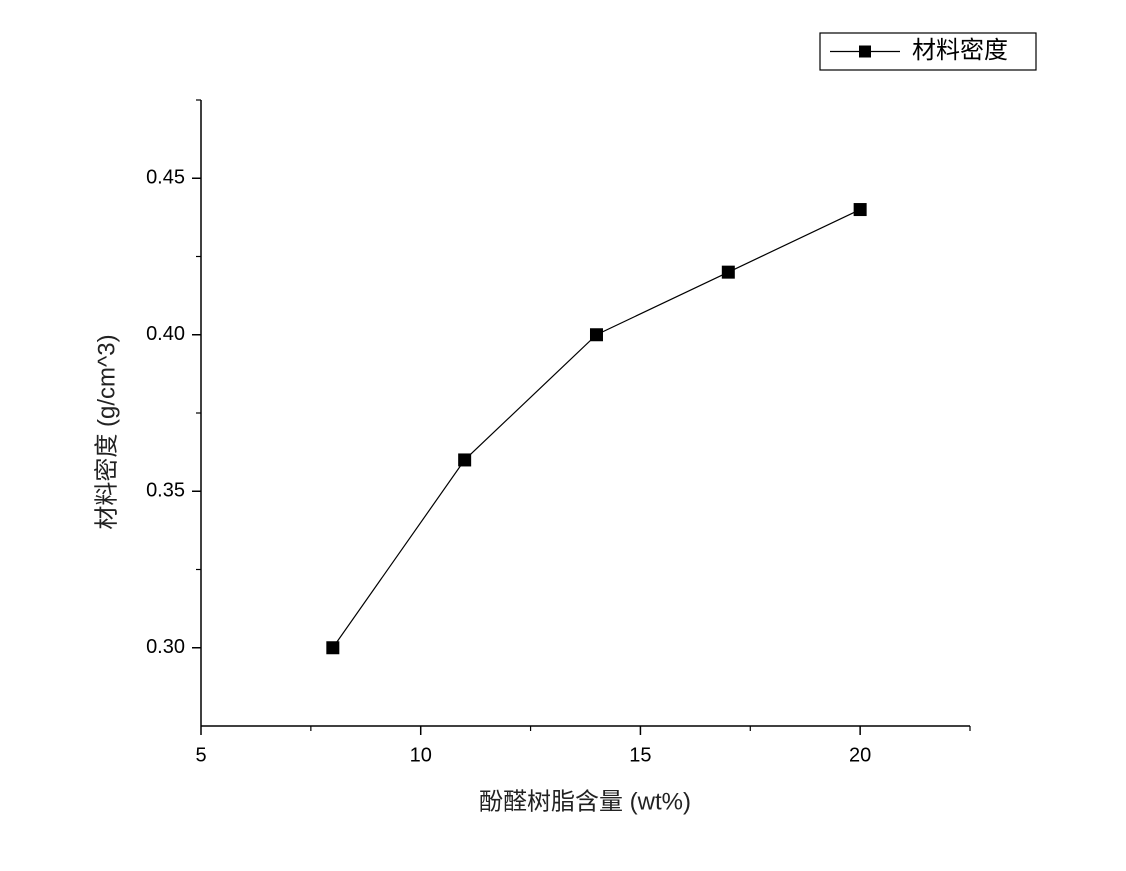  I want to click on y-tick-label: 0.35, so click(165, 491).